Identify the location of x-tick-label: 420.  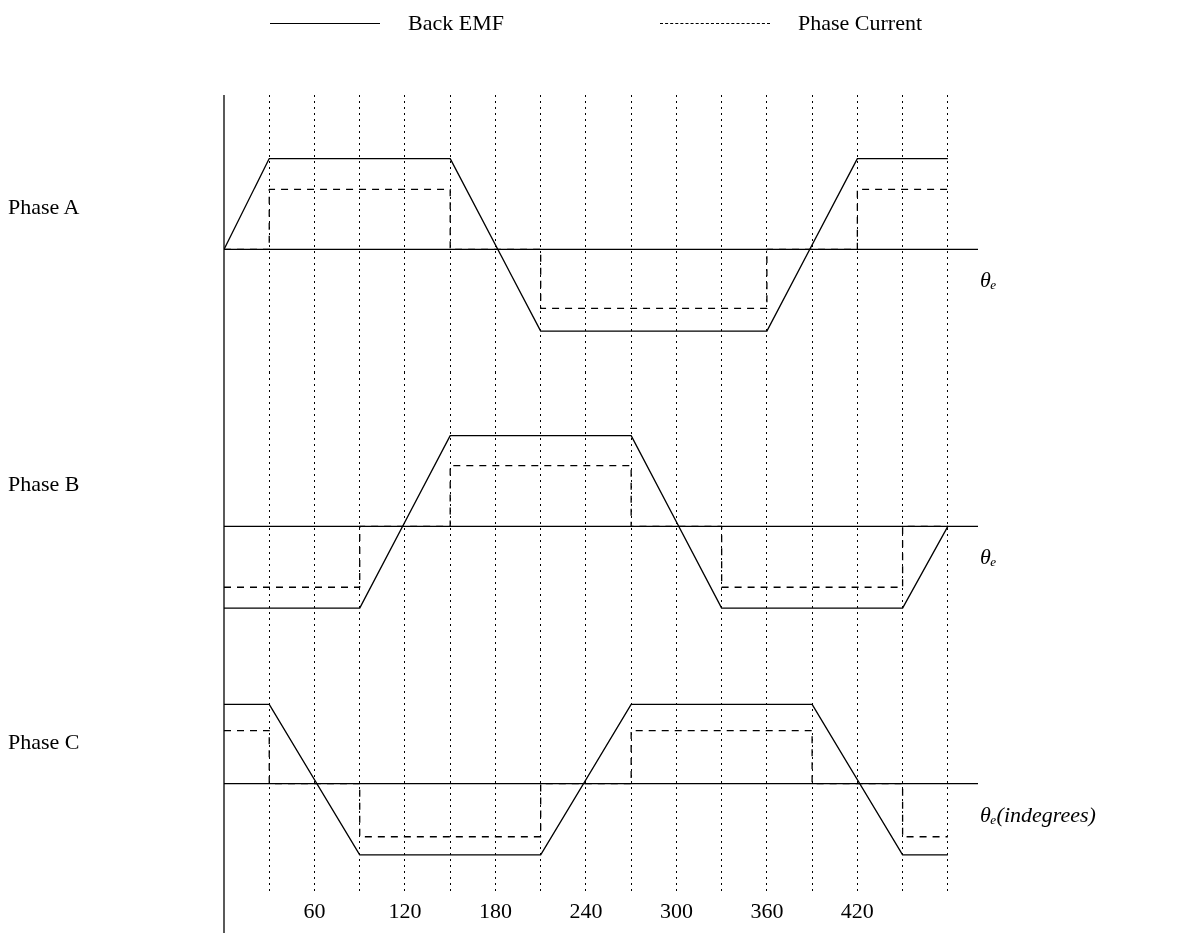
(857, 910).